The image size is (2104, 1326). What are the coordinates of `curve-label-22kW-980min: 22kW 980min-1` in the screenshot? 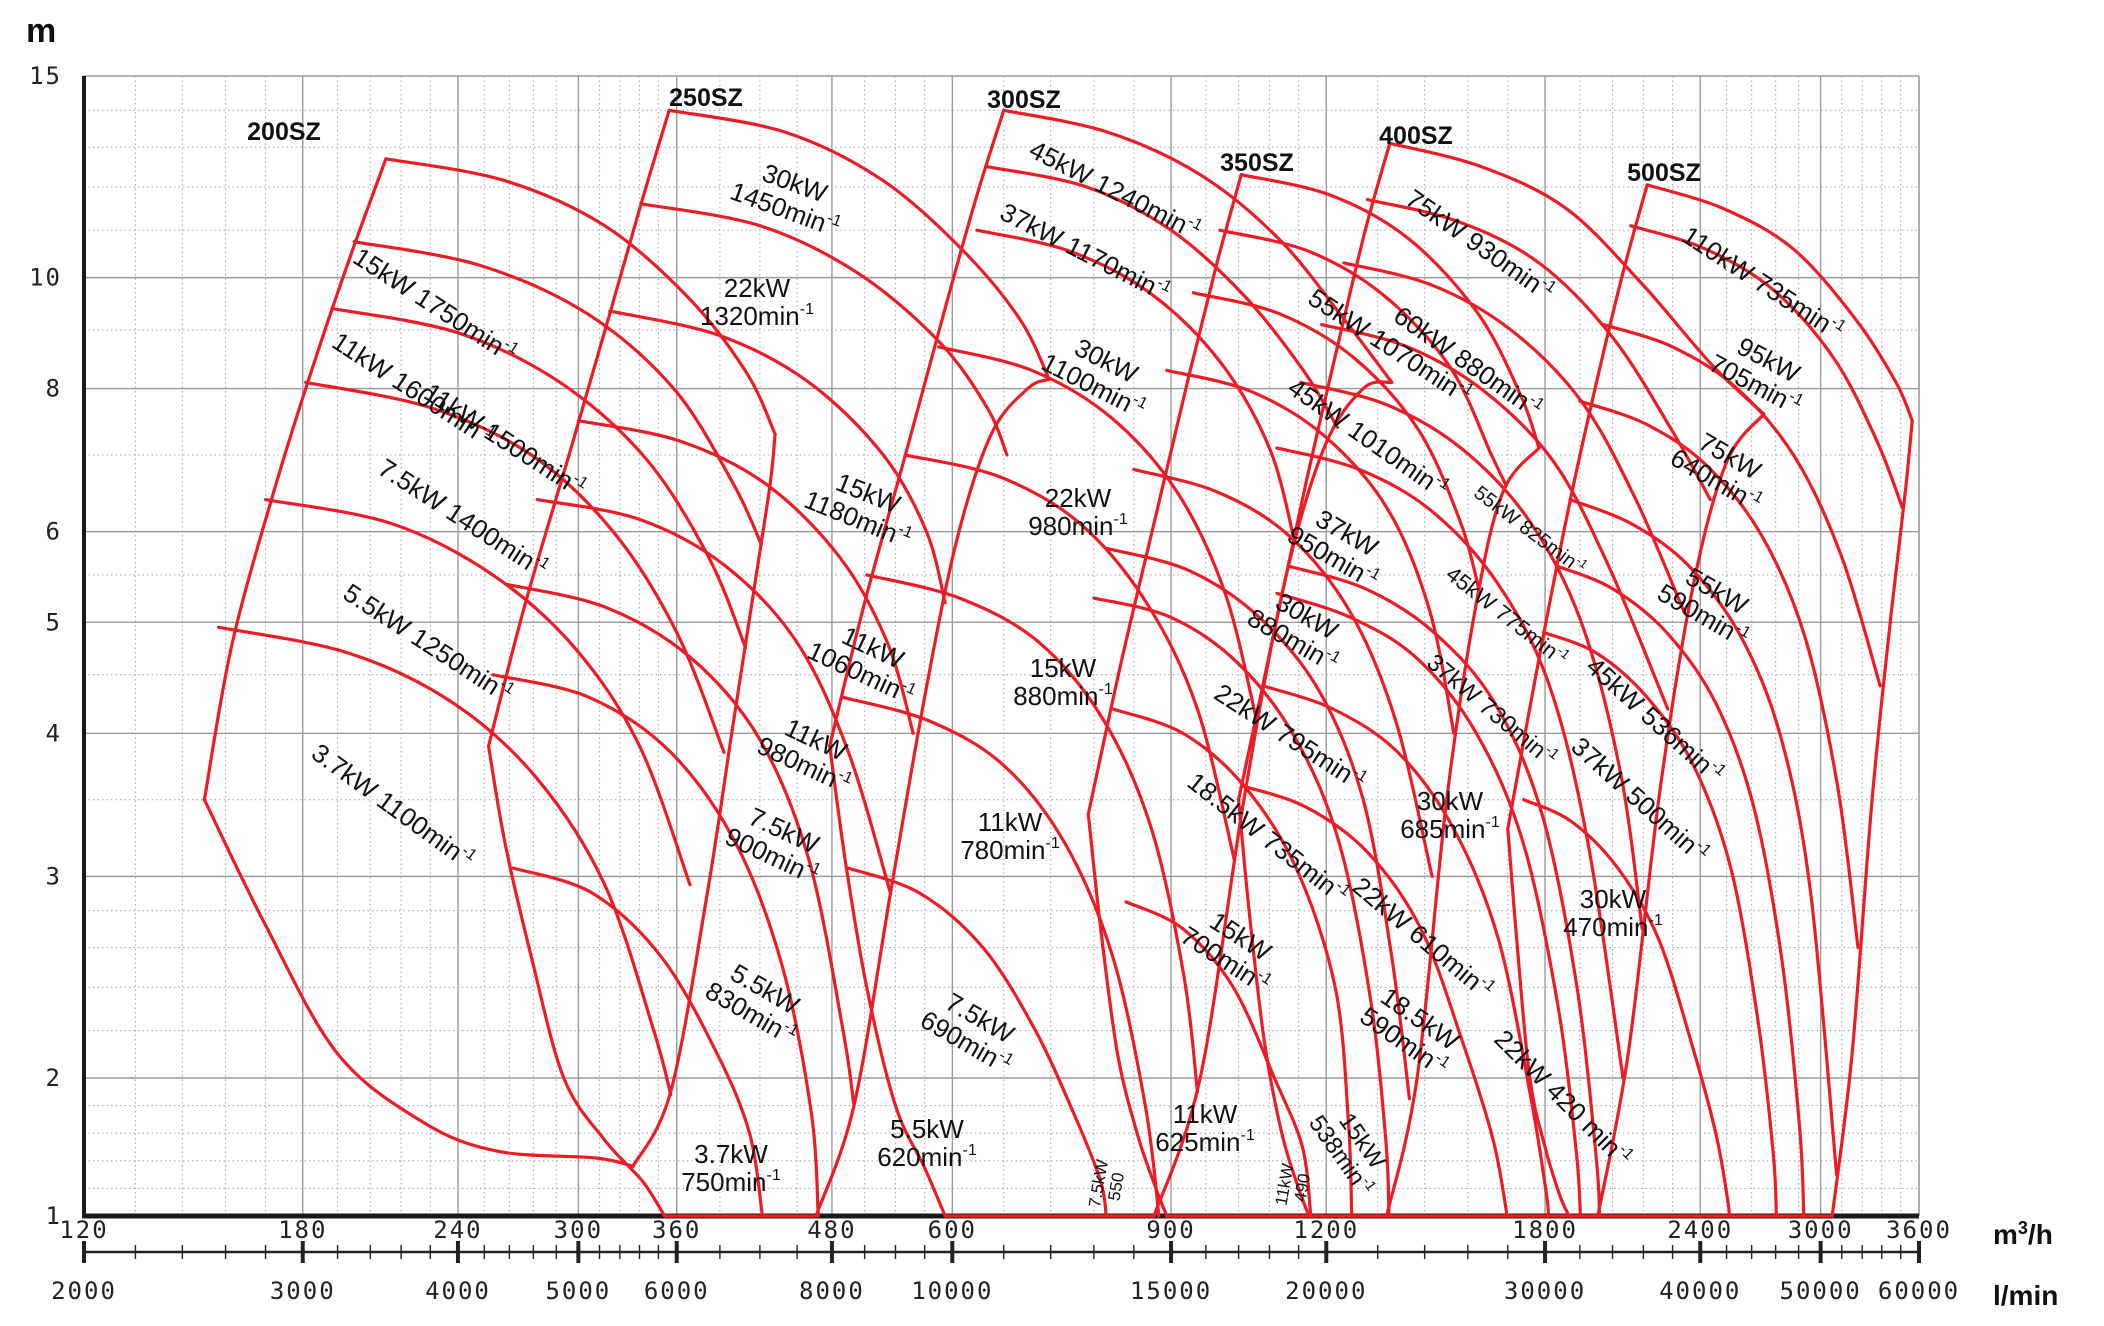 It's located at (1078, 512).